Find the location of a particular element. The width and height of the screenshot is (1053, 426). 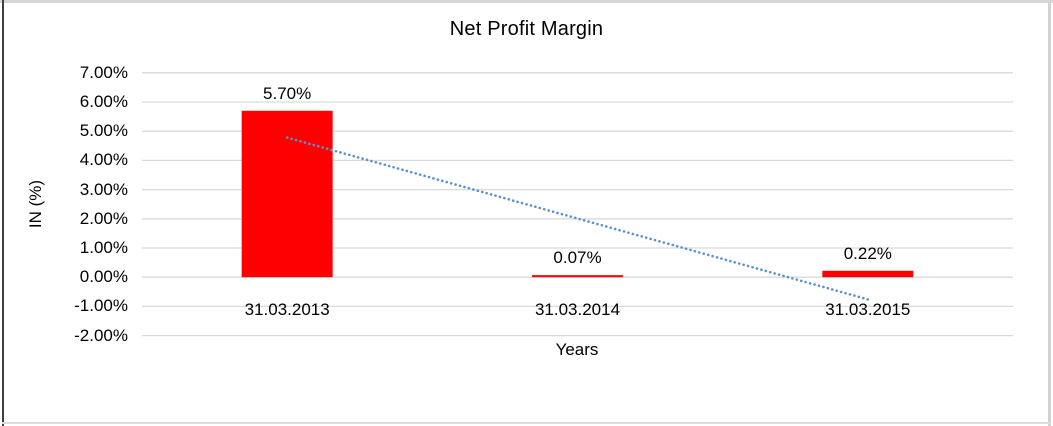

y-tick-label: 2.00% is located at coordinates (103, 218).